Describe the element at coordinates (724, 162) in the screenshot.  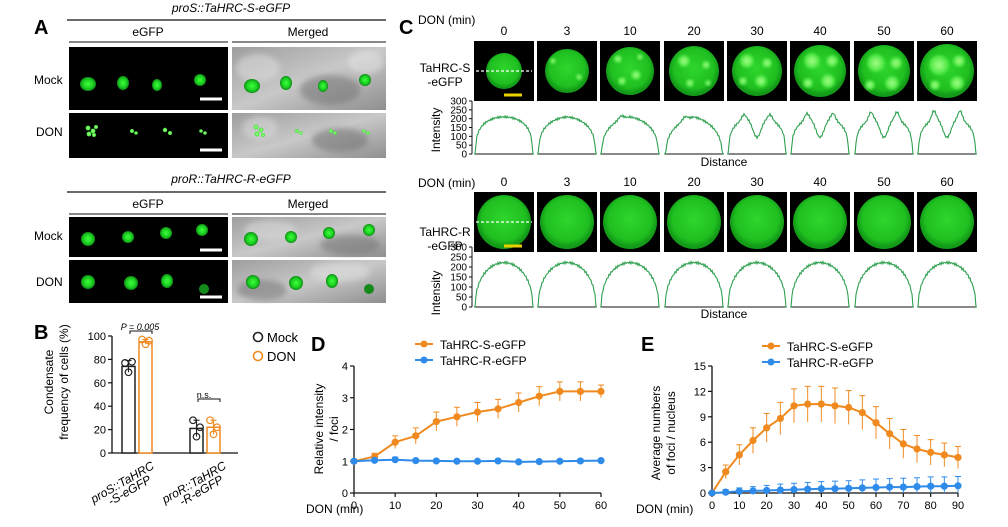
I see `panel-c-xlabel-s: Distance` at that location.